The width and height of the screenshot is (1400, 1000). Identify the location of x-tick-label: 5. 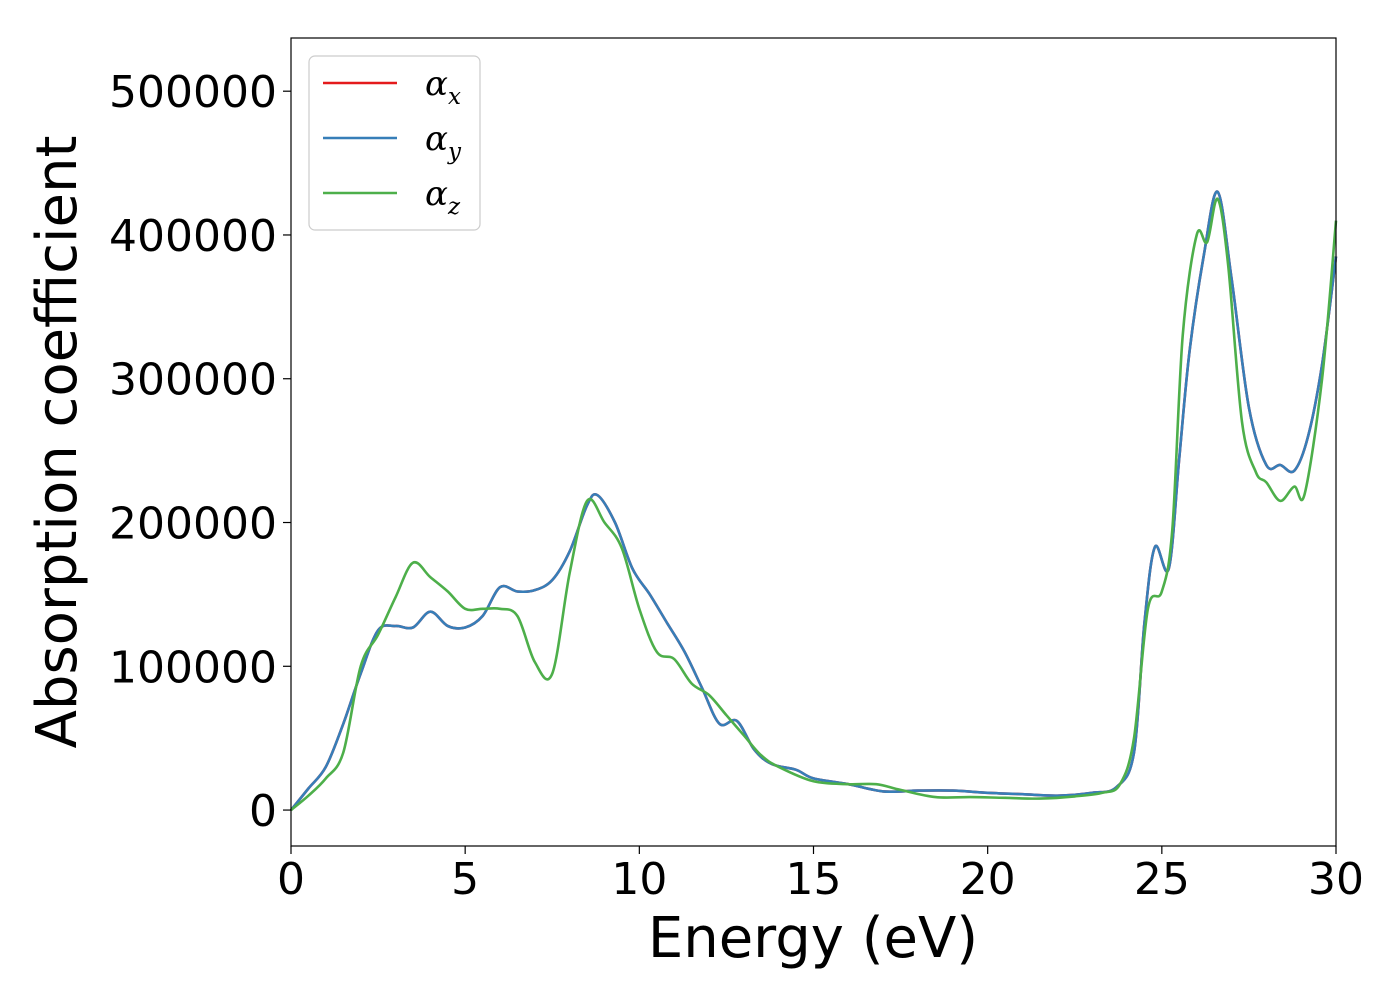
(465, 879).